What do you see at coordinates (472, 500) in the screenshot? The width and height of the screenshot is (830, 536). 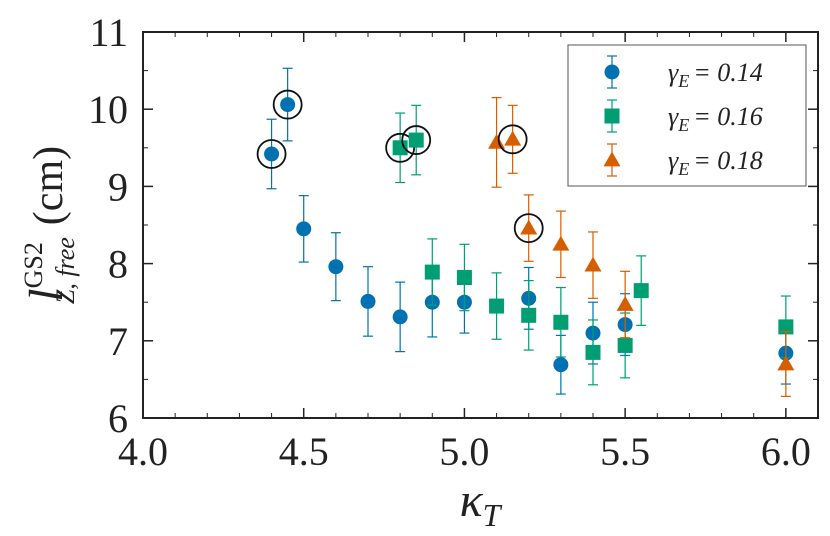 I see `x-axis-label-main: κ` at bounding box center [472, 500].